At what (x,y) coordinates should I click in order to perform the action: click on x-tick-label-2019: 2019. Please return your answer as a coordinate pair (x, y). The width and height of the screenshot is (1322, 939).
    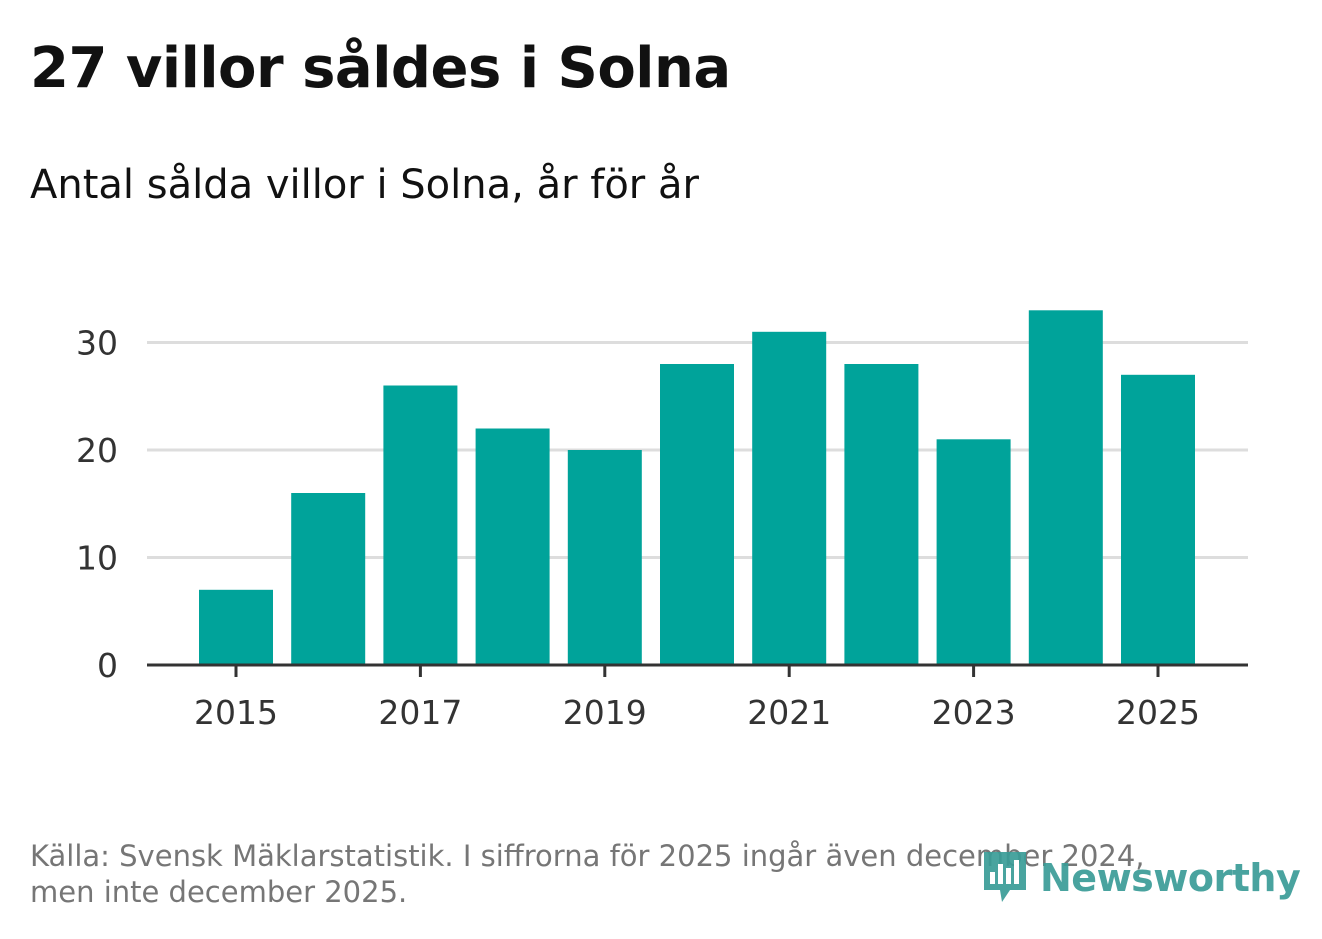
    Looking at the image, I should click on (605, 712).